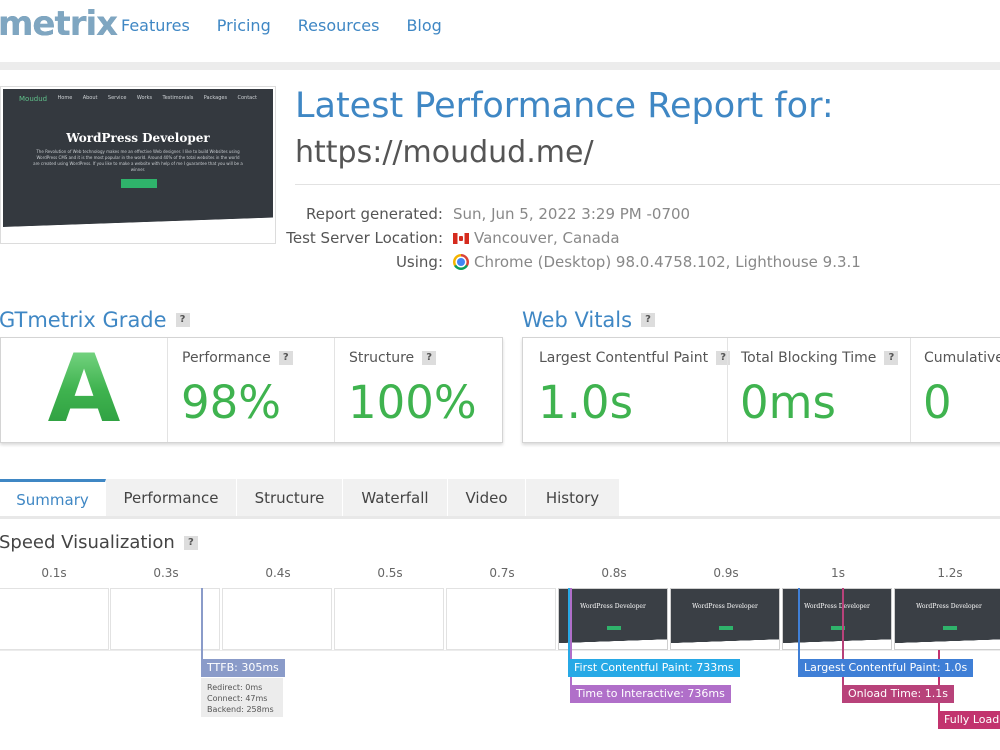  Describe the element at coordinates (950, 573) in the screenshot. I see `tick-label: 1.2s` at that location.